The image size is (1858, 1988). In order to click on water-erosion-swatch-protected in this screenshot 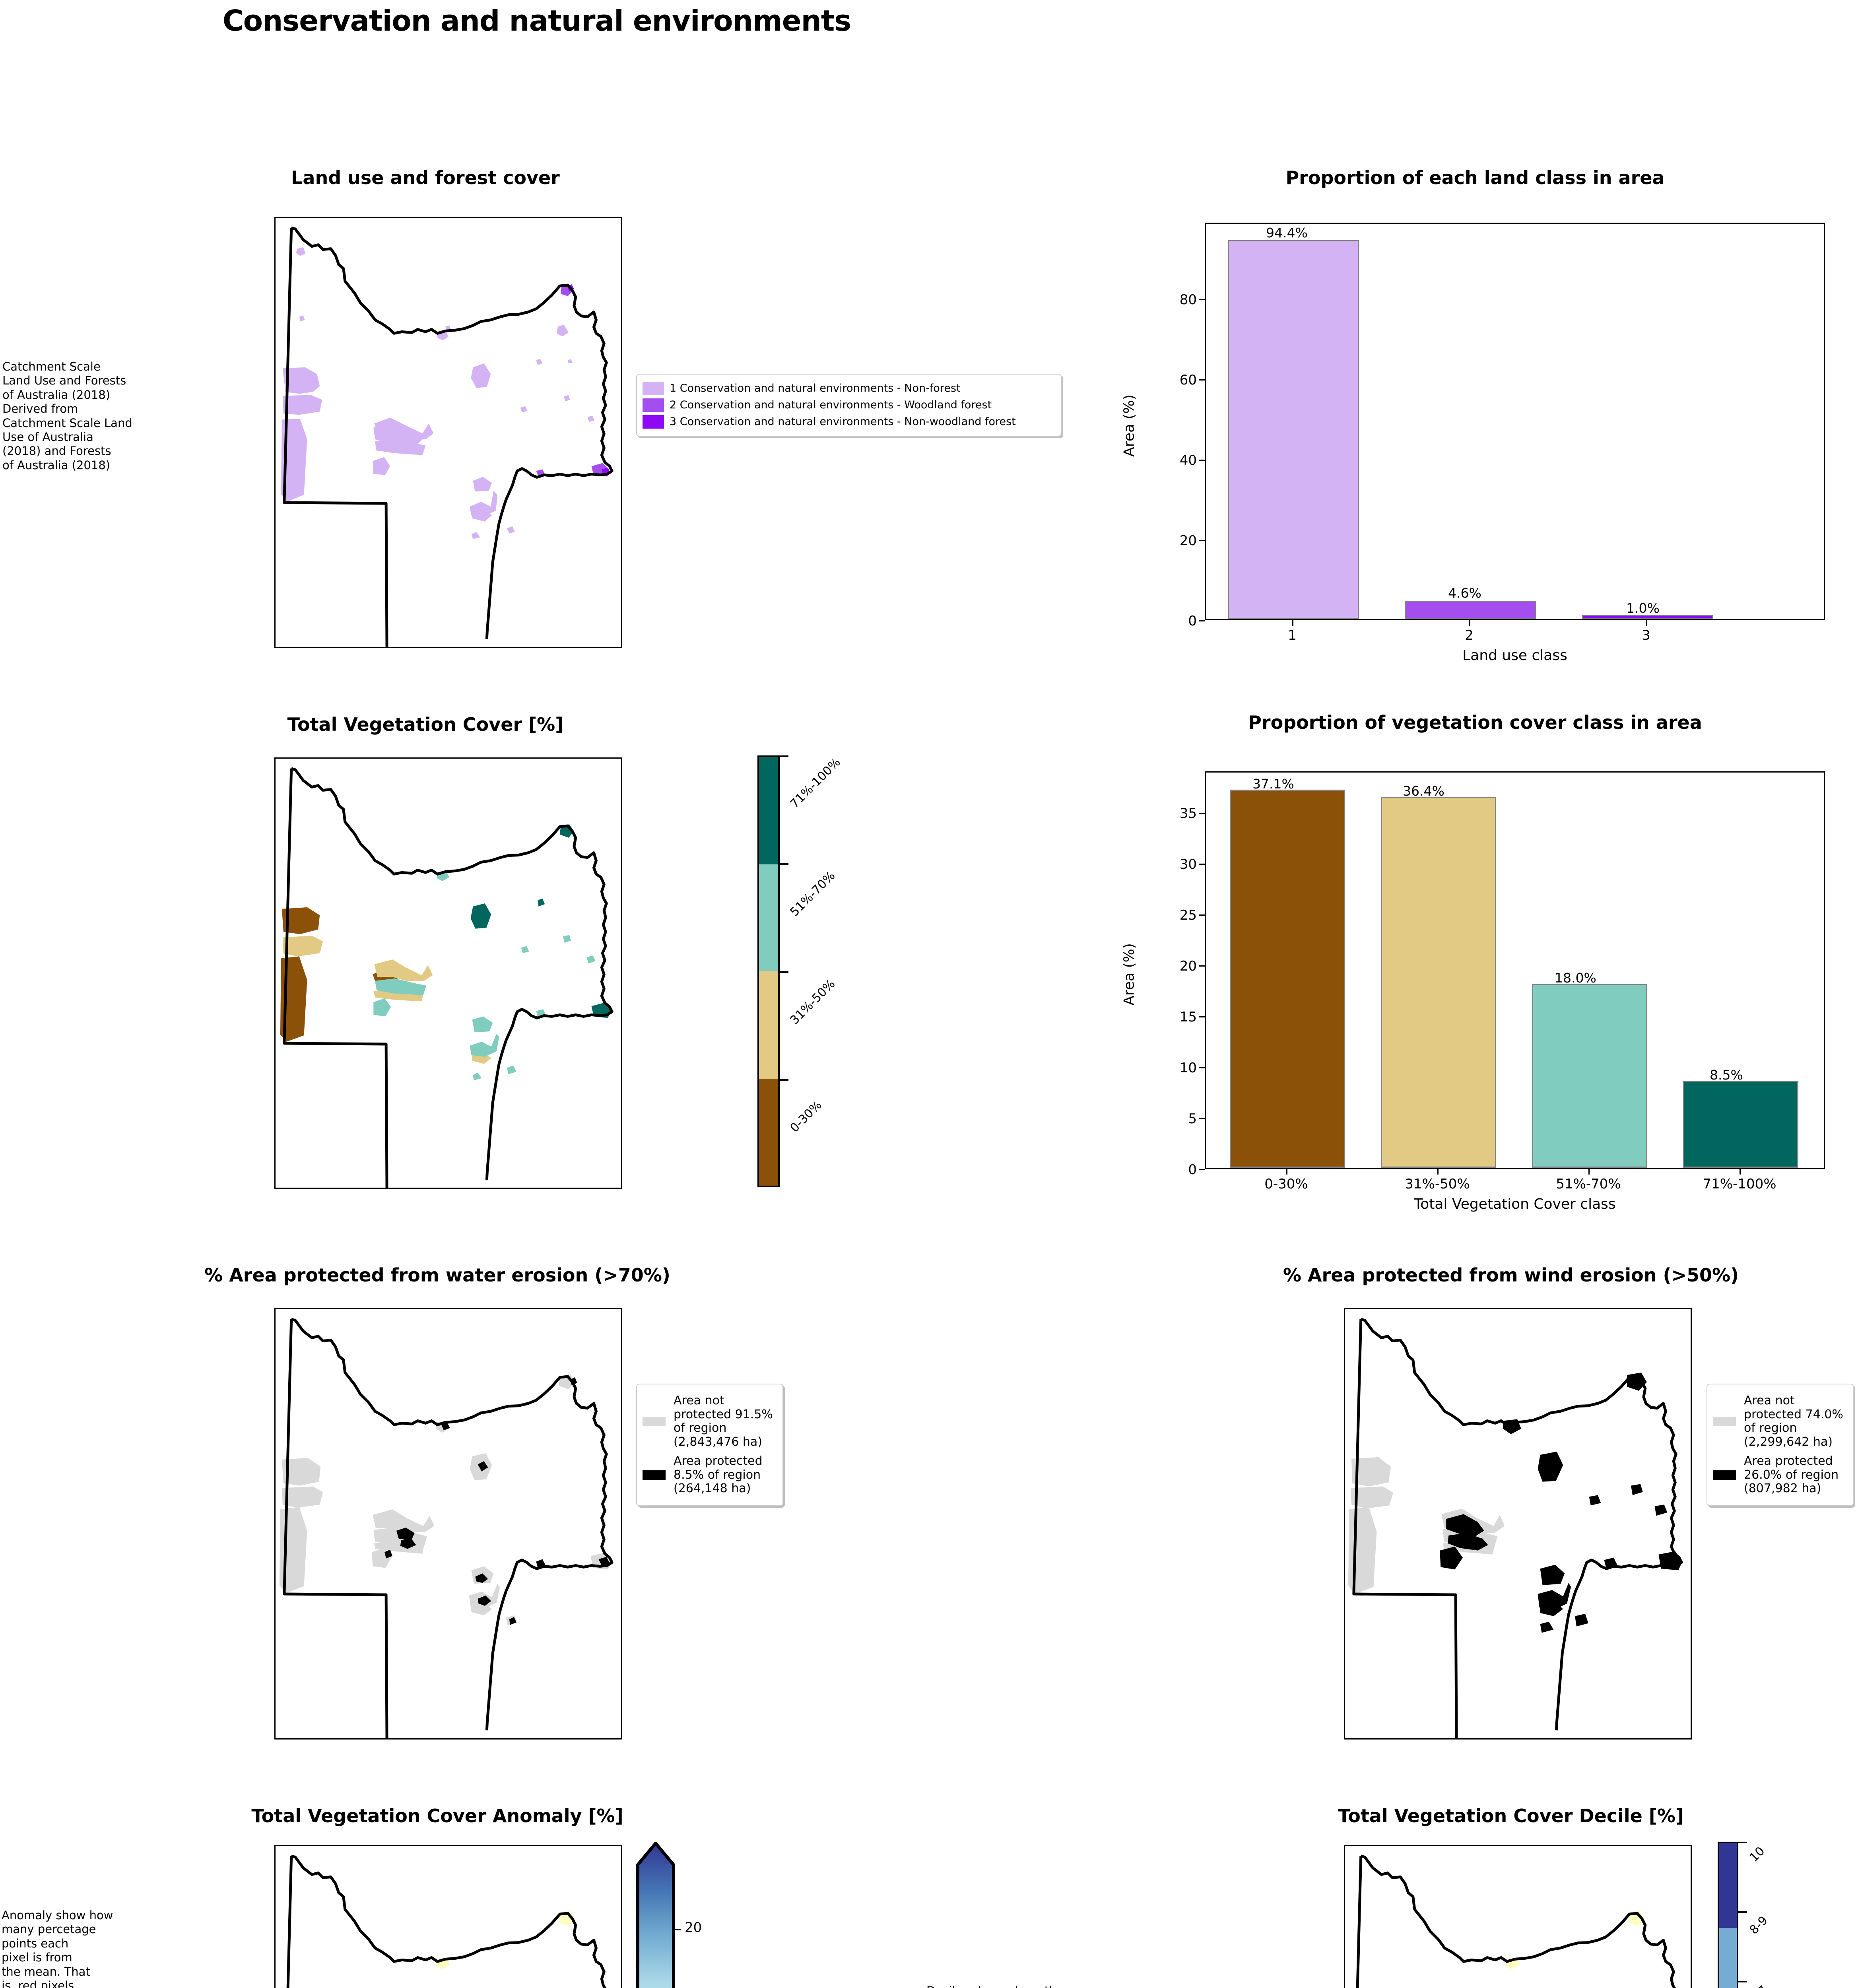, I will do `click(654, 1475)`.